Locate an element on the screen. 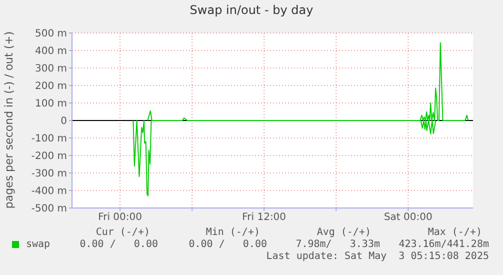 The width and height of the screenshot is (503, 275). y-tick-label: -300 m is located at coordinates (49, 174).